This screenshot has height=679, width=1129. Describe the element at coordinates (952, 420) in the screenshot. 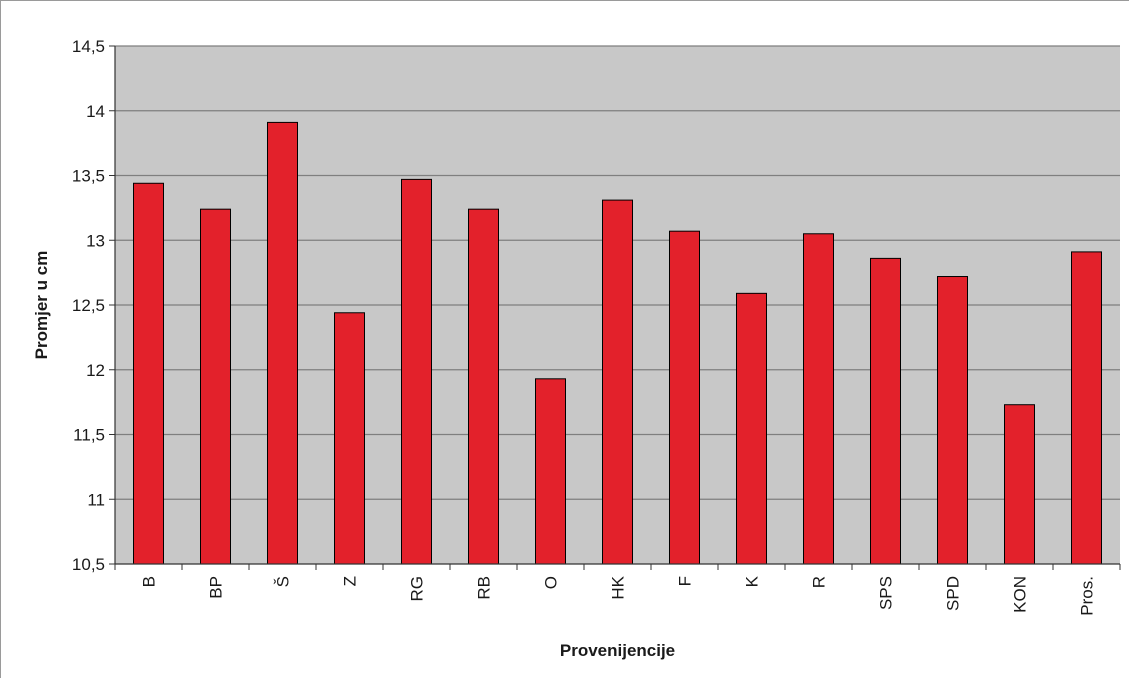

I see `bar-SPD` at that location.